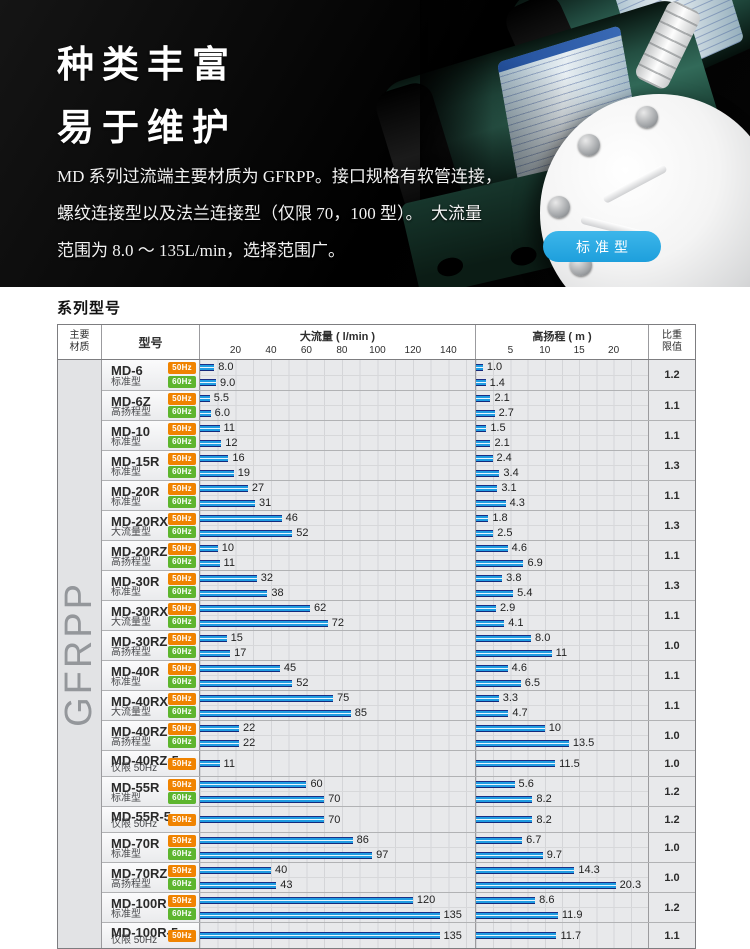 The image size is (750, 949). Describe the element at coordinates (229, 763) in the screenshot. I see `bar-value-label: 11` at that location.